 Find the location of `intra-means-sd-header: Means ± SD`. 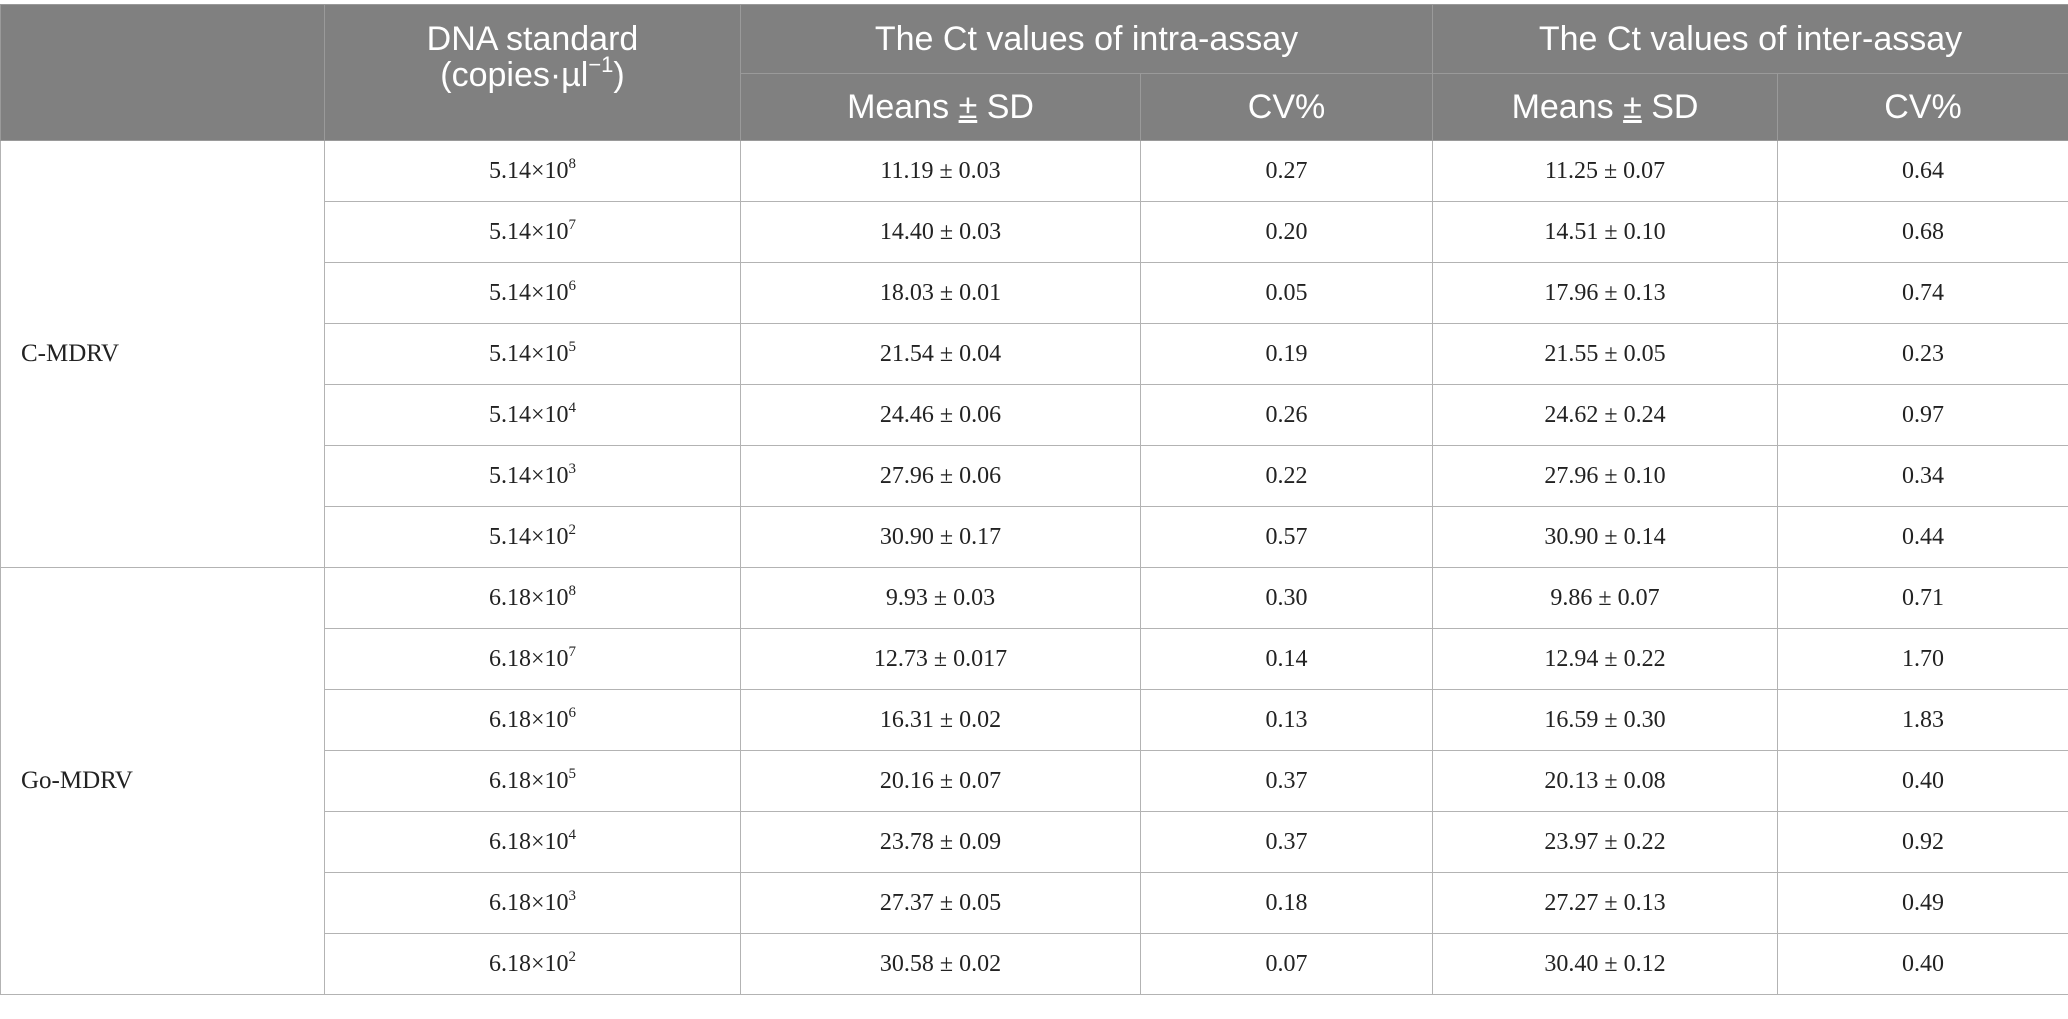

intra-means-sd-header: Means ± SD is located at coordinates (940, 107).